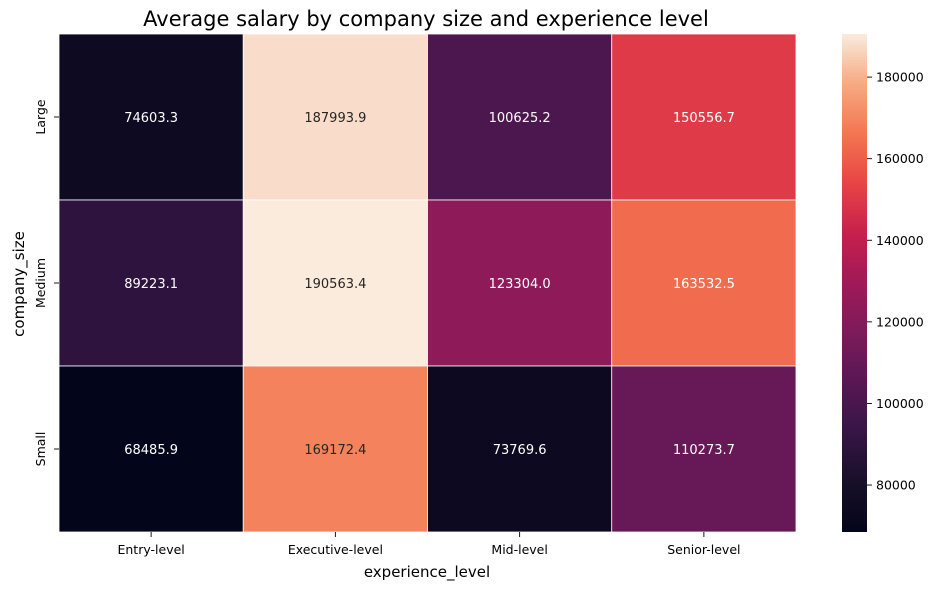  I want to click on colorbar-tick-label: 100000, so click(900, 403).